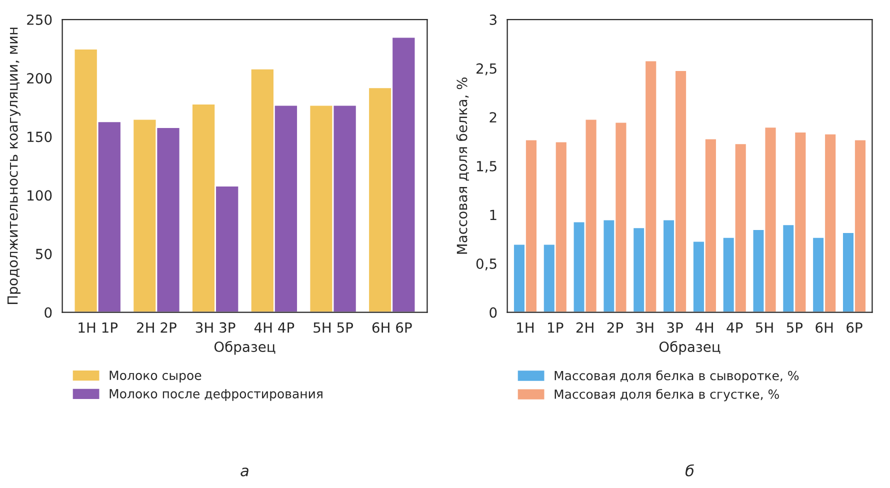  I want to click on x-tick-label: 1Н, so click(525, 327).